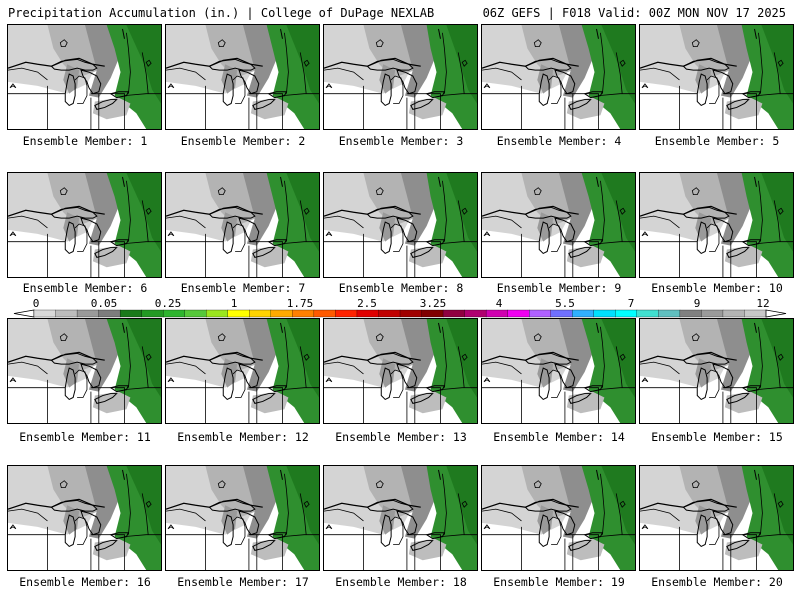  Describe the element at coordinates (85, 582) in the screenshot. I see `ensemble-member-label: Ensemble Member: 16` at that location.